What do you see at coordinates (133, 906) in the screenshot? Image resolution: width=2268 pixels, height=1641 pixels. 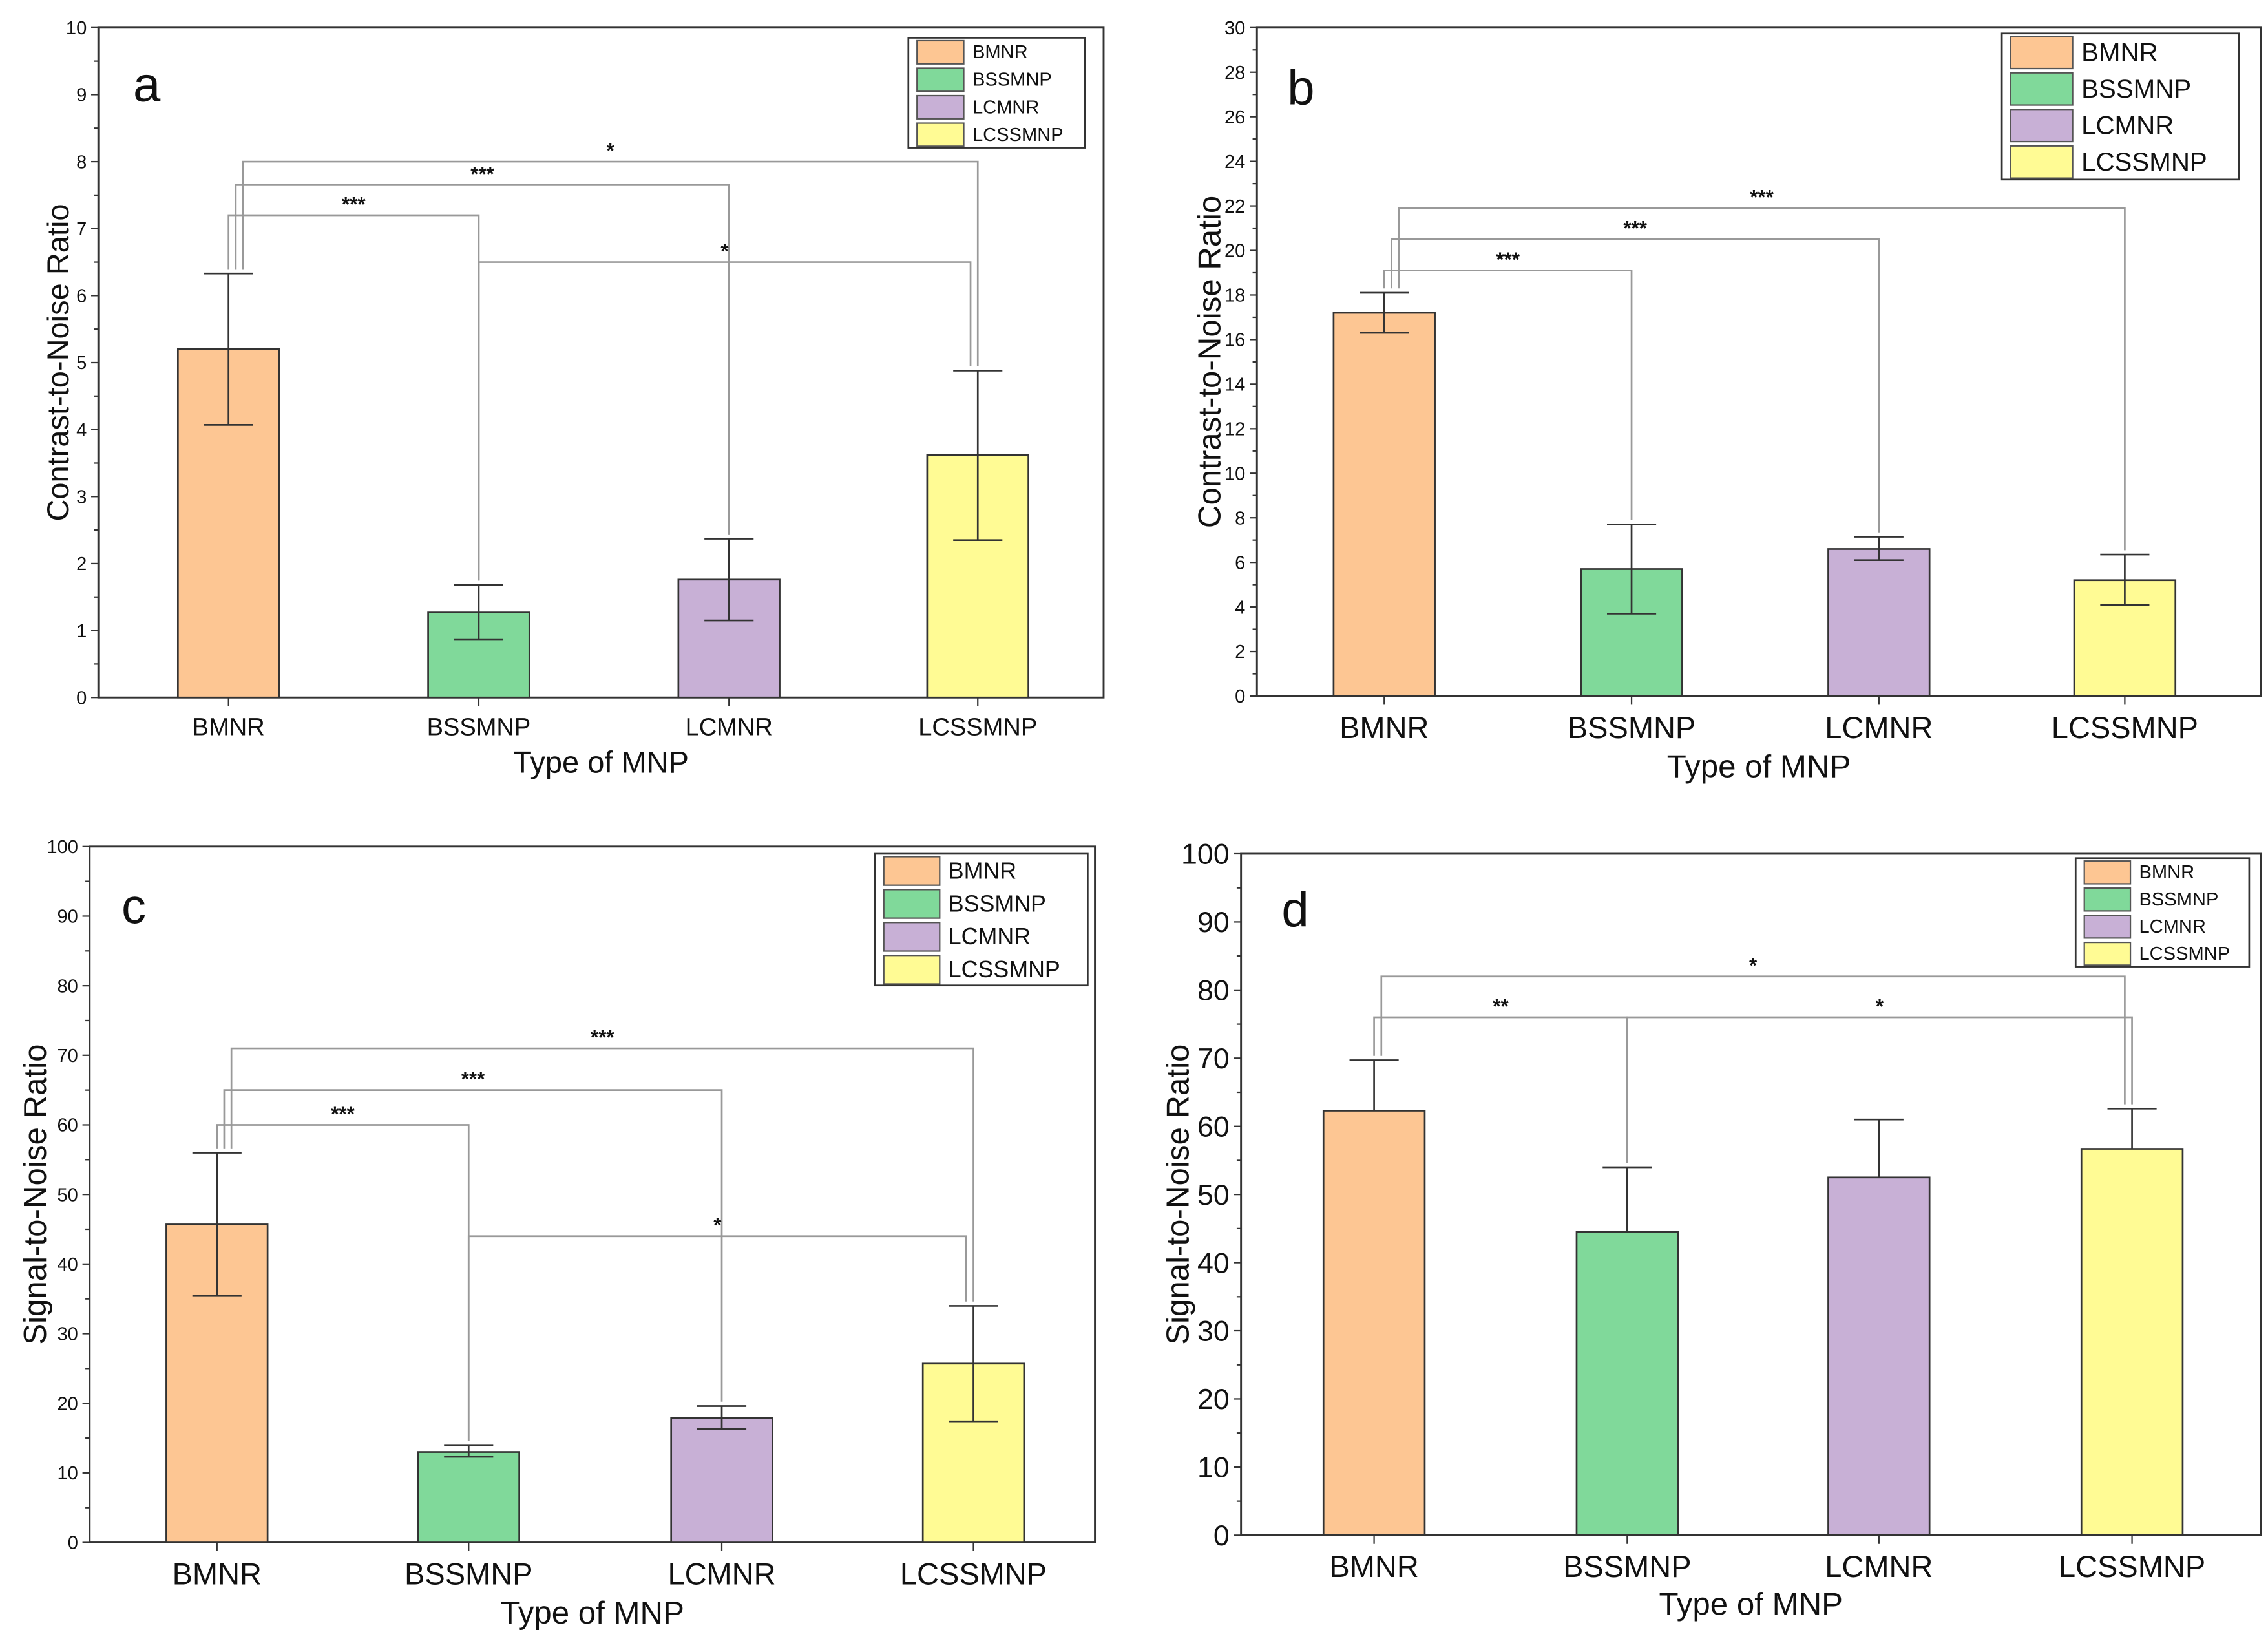 I see `panel-label: c` at bounding box center [133, 906].